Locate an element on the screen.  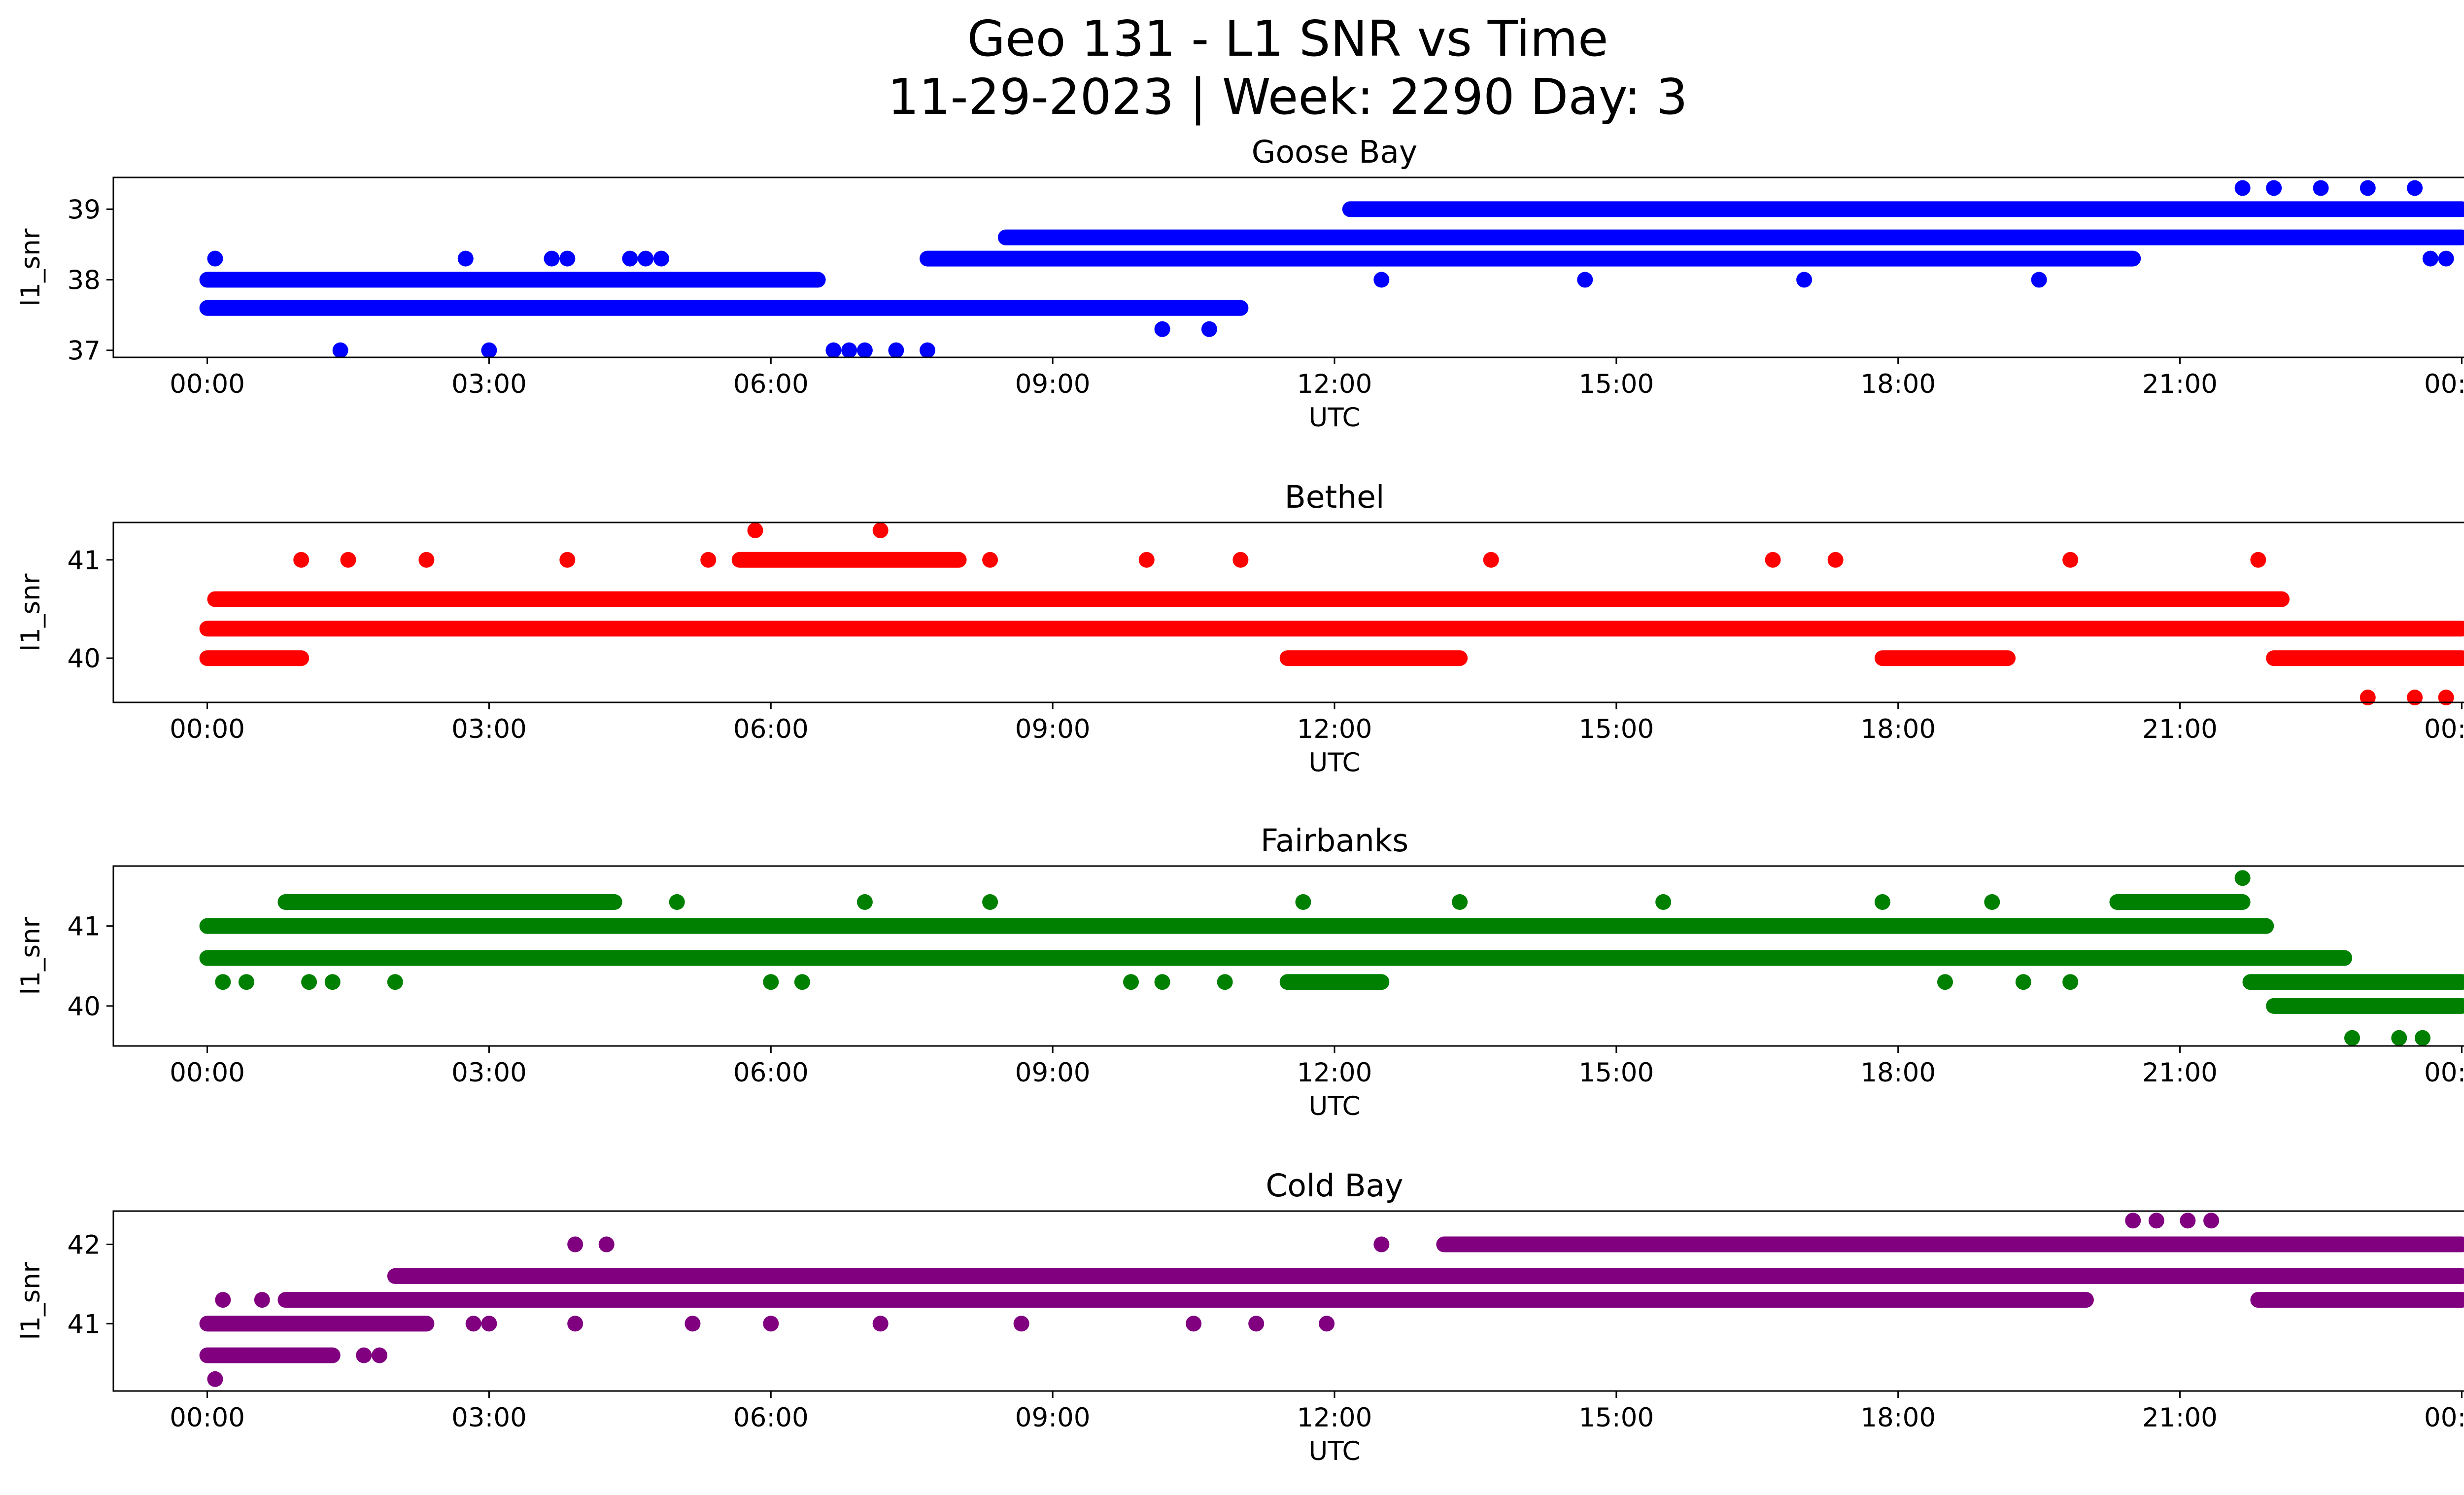
y-tick-label: 38 is located at coordinates (84, 281).